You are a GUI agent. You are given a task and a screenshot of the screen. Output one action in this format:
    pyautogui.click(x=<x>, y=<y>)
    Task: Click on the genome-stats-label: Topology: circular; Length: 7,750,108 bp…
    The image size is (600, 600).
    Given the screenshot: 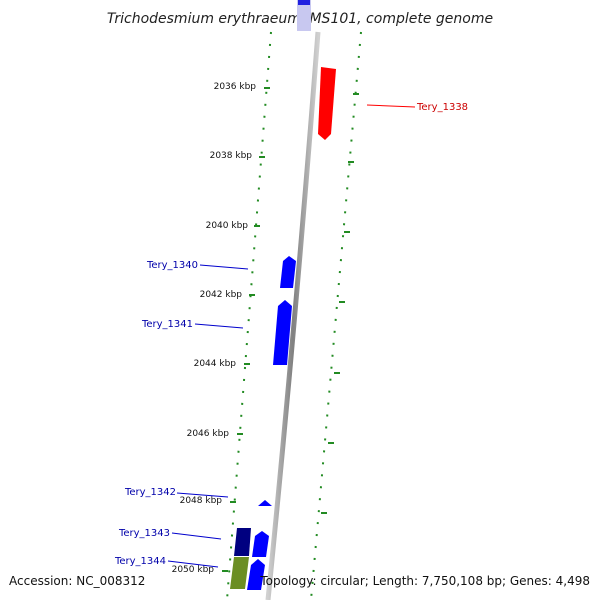 What is the action you would take?
    pyautogui.click(x=425, y=581)
    